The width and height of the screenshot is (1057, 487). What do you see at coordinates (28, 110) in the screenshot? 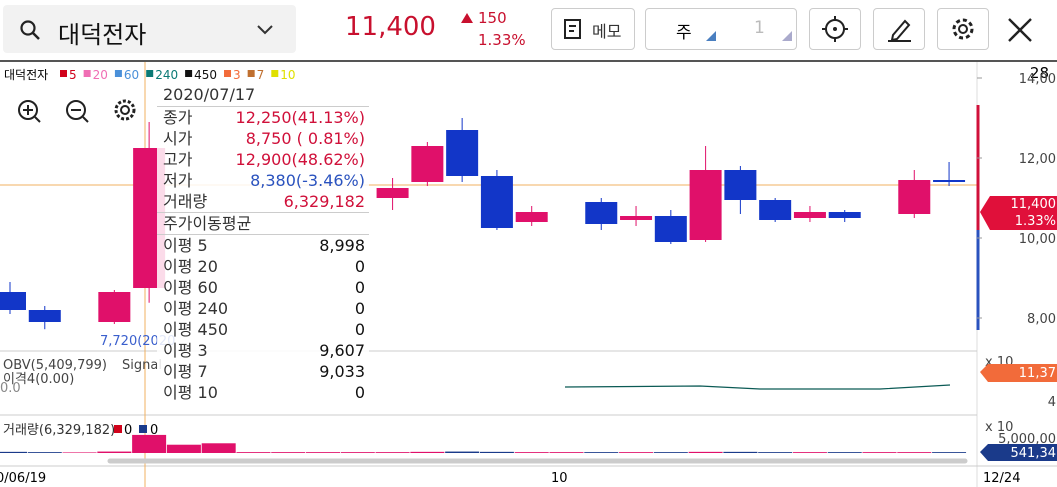
I see `zoom-in` at bounding box center [28, 110].